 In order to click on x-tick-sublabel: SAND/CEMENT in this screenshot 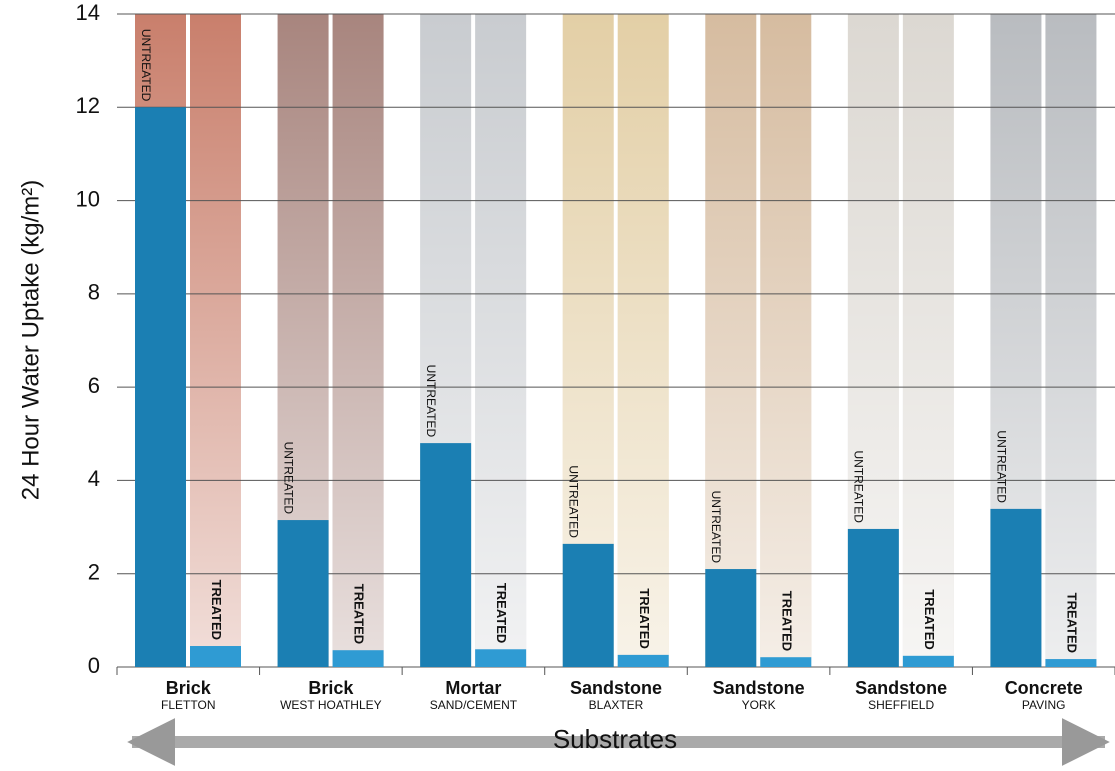, I will do `click(474, 705)`.